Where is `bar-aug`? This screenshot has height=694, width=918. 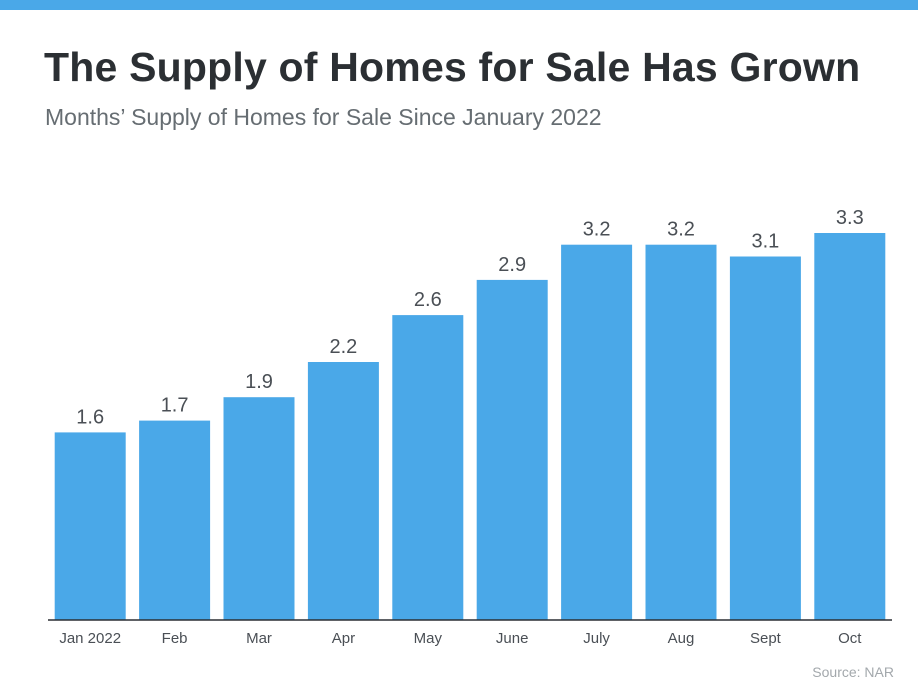
bar-aug is located at coordinates (681, 432).